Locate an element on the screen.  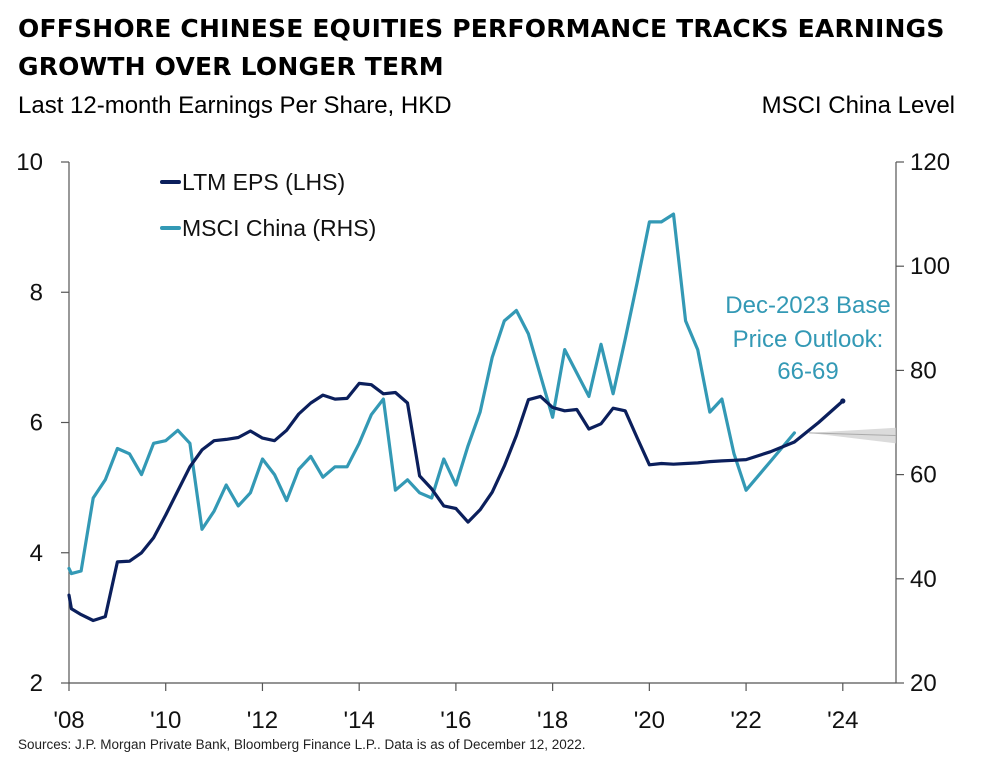
x-tick-label: '16 is located at coordinates (455, 720).